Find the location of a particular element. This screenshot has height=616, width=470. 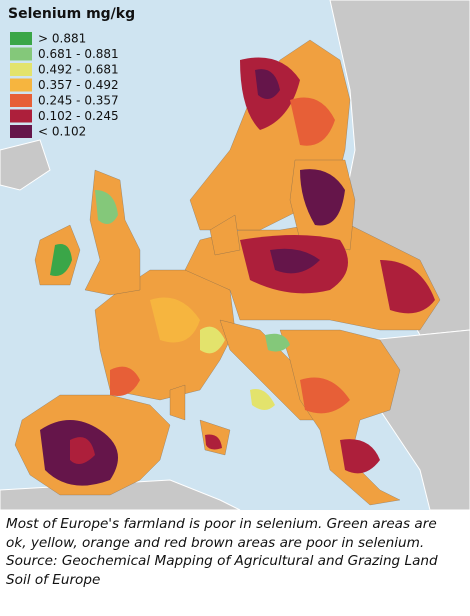

legend-label: 0.102 - 0.245 is located at coordinates (78, 116).